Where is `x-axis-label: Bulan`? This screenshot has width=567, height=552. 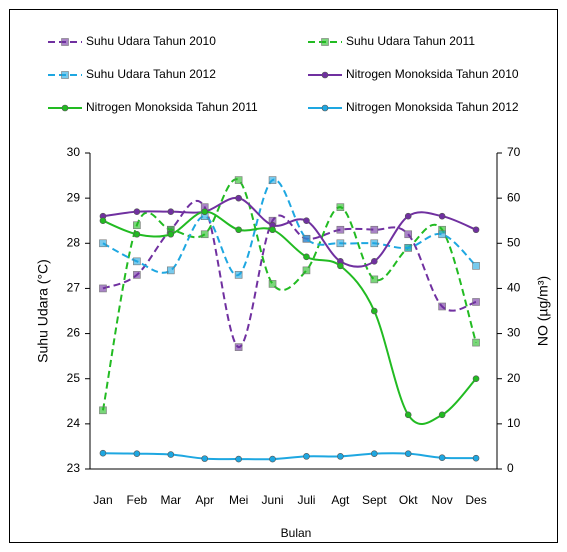 x-axis-label: Bulan is located at coordinates (296, 533).